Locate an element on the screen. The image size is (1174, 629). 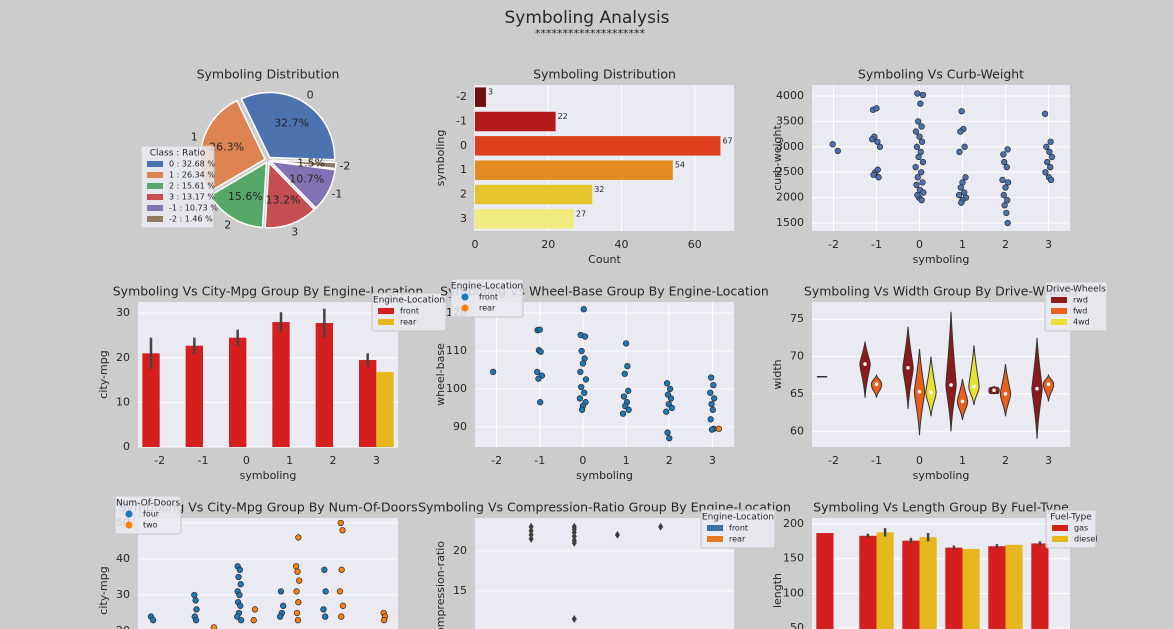
legend-box is located at coordinates (487, 298).